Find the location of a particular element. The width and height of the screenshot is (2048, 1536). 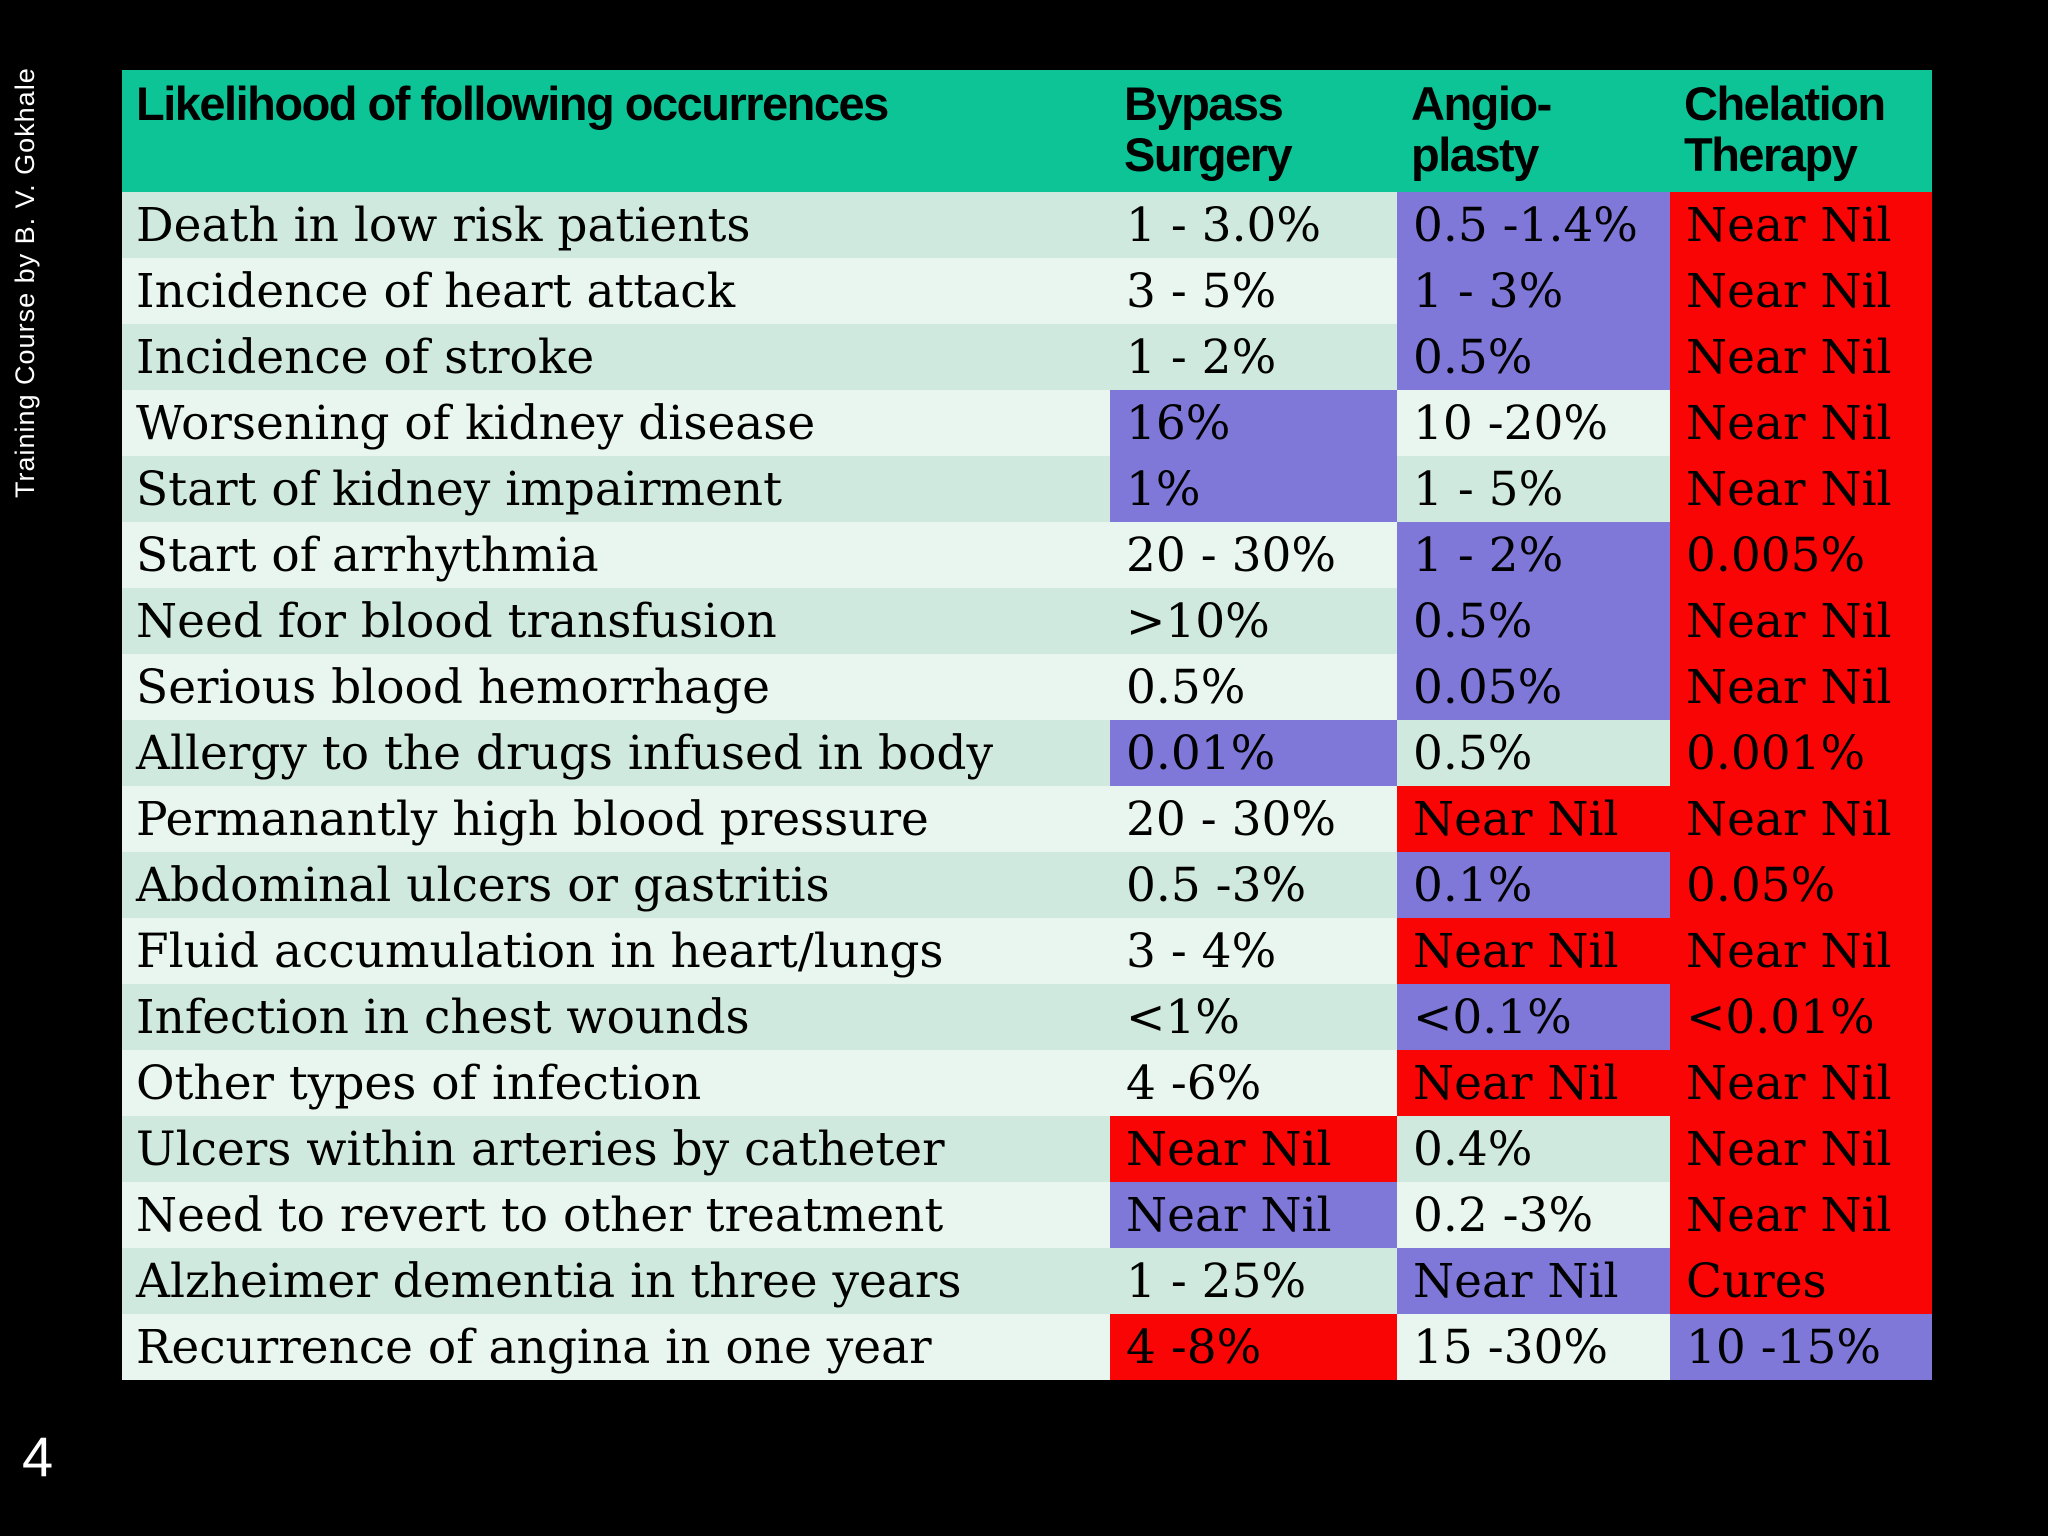

bypass-value-cell: 1 - 3.0% is located at coordinates (1253, 225).